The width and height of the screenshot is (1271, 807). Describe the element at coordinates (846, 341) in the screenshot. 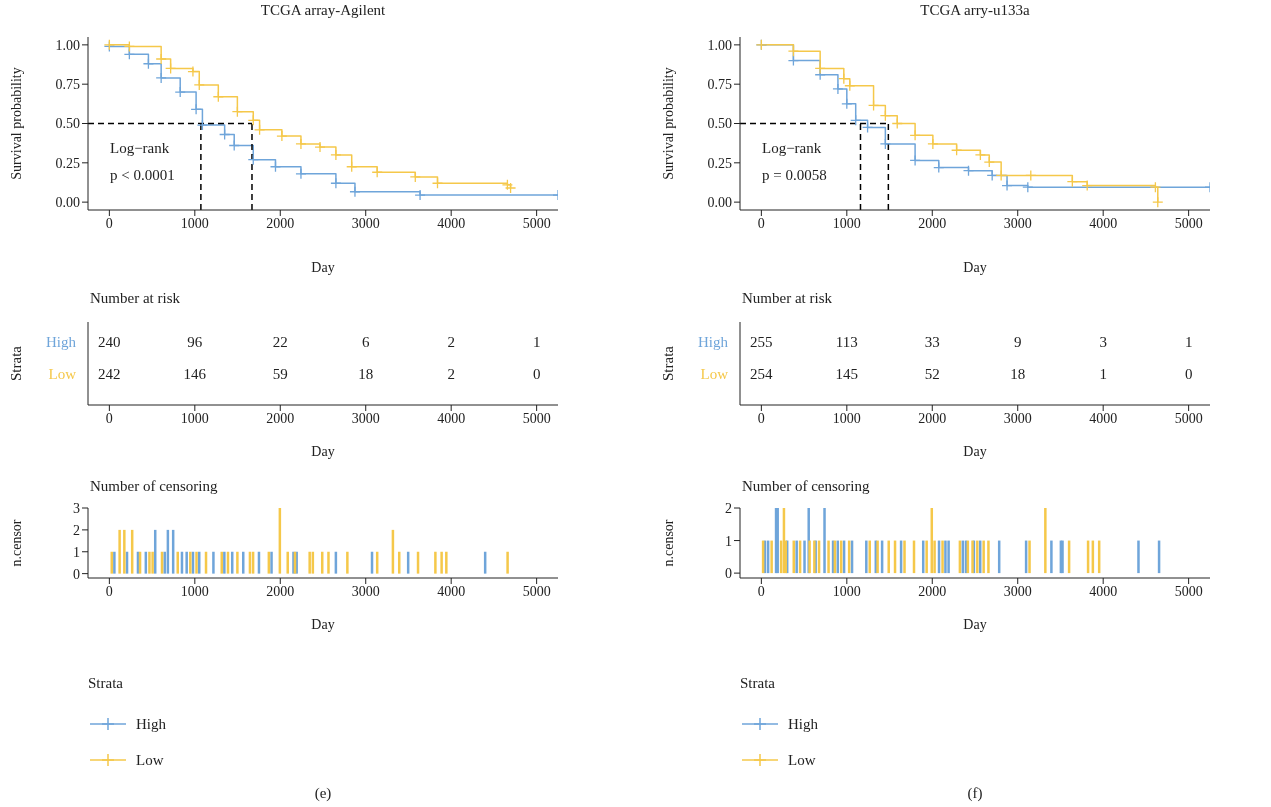

I see `data-label: 113` at that location.